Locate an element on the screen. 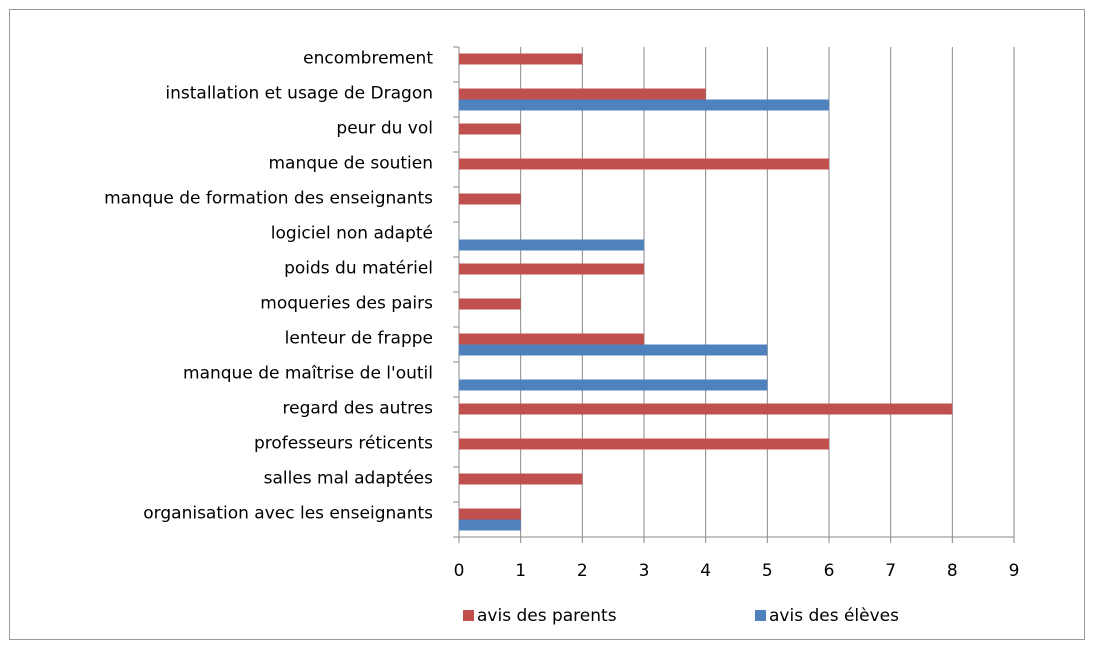 The width and height of the screenshot is (1094, 652). x-tick-label: 3 is located at coordinates (644, 571).